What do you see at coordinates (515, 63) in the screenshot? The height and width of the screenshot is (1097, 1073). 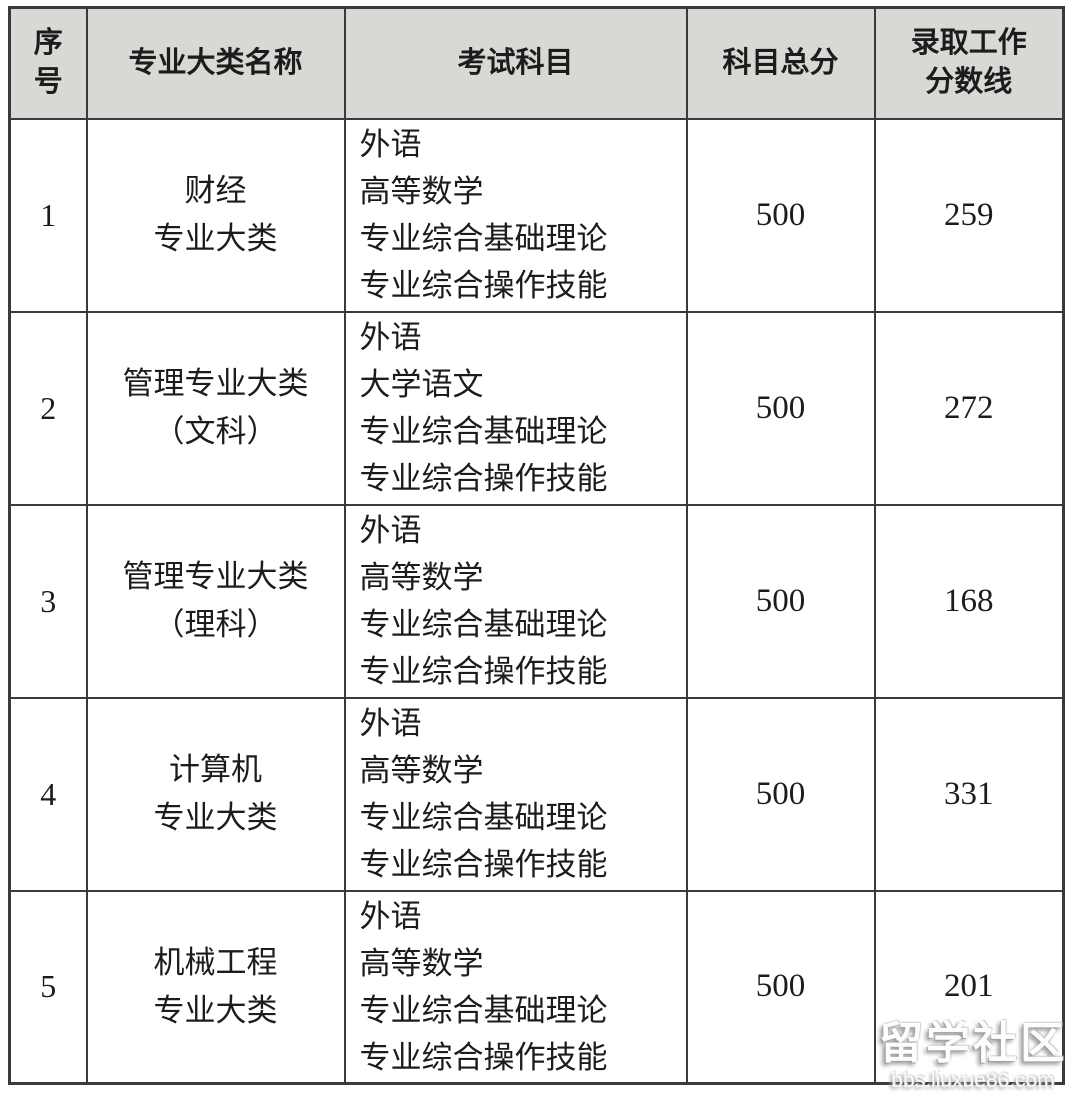 I see `column-header-subjects: 考试科目` at bounding box center [515, 63].